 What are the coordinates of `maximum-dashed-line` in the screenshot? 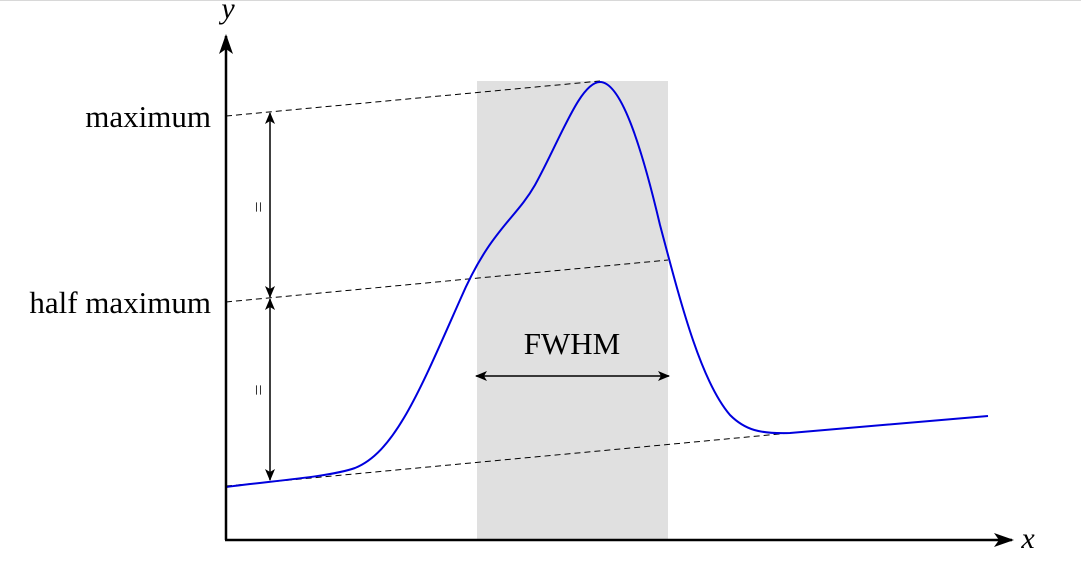 It's located at (413, 98).